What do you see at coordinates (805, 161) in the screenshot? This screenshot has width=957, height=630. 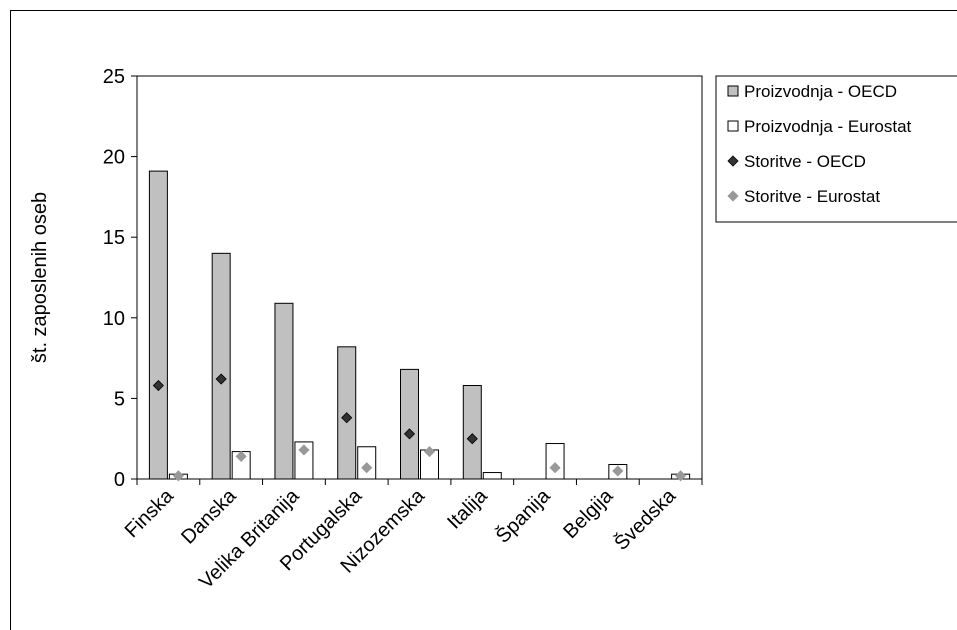 I see `legend-label: Storitve - OECD` at bounding box center [805, 161].